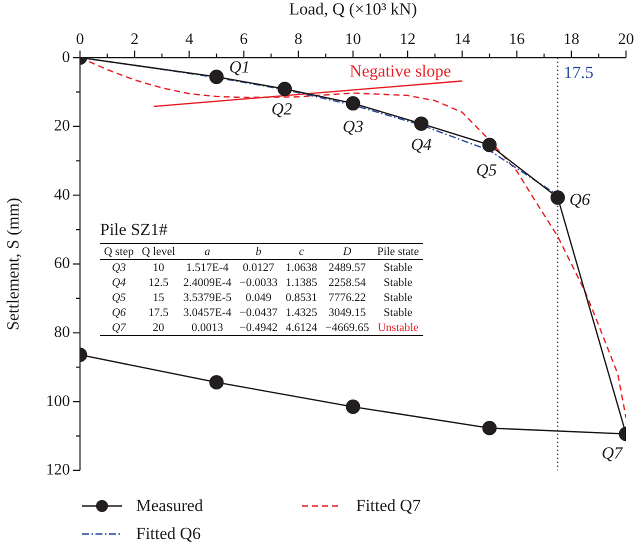 This screenshot has height=554, width=642. Describe the element at coordinates (462, 39) in the screenshot. I see `x-tick-label: 14` at that location.